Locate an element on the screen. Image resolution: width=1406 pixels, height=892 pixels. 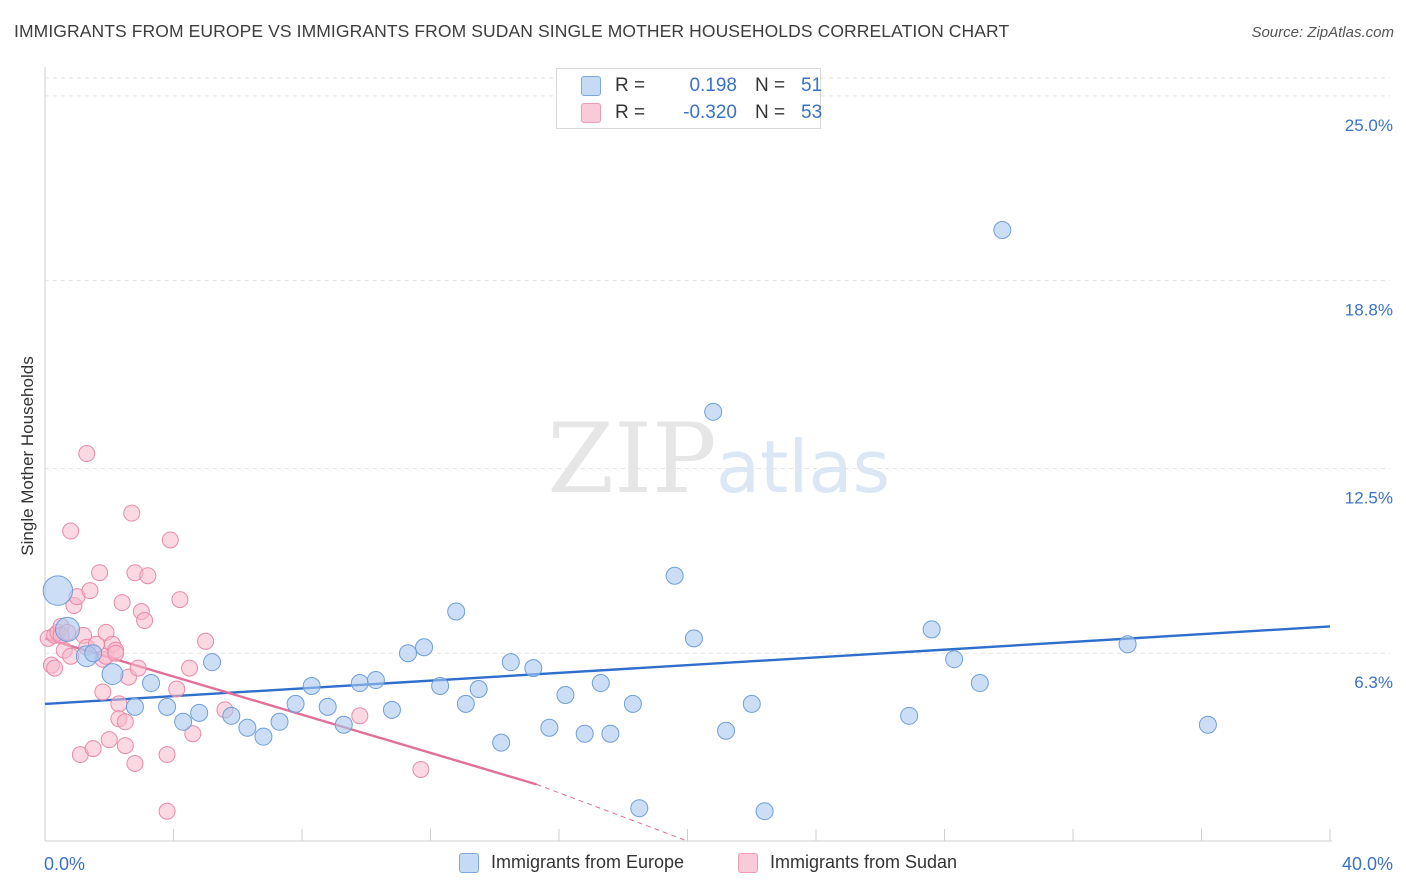
legend-europe-label: Immigrants from Europe is located at coordinates (588, 862).